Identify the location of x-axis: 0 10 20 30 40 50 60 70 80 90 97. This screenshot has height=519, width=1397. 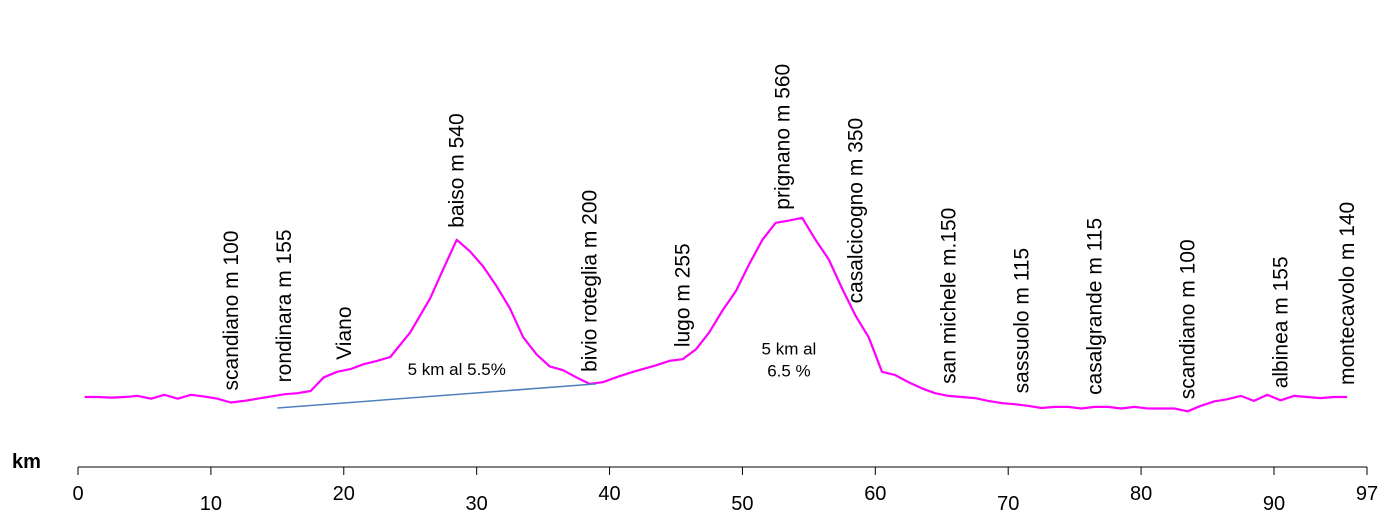
(725, 490).